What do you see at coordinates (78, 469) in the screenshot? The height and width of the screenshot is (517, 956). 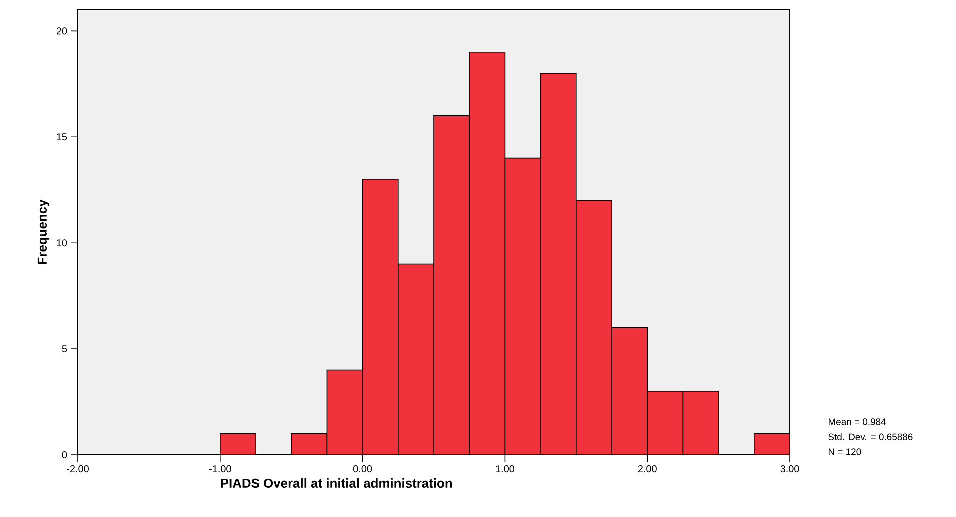 I see `x-tick-label: -2.00` at bounding box center [78, 469].